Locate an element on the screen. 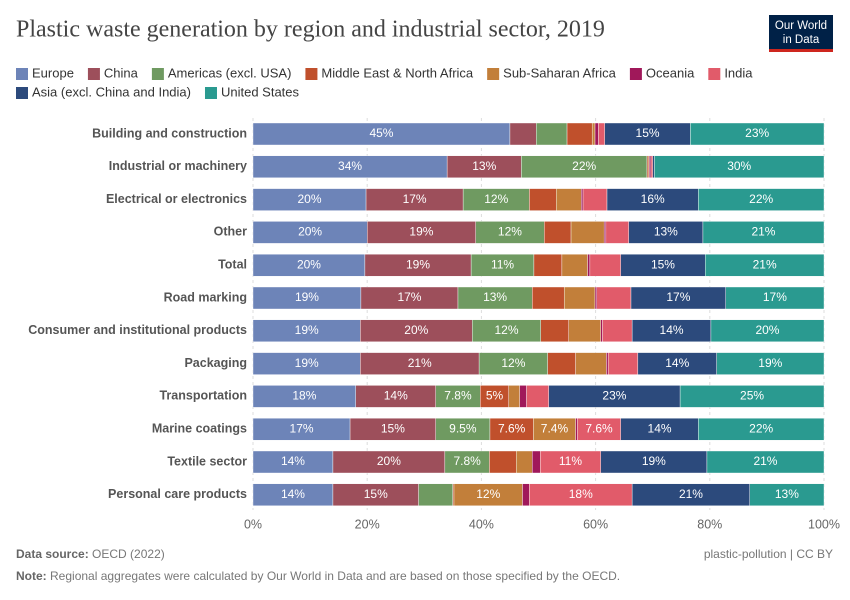 The height and width of the screenshot is (600, 850). category-label: Electrical or electronics is located at coordinates (176, 199).